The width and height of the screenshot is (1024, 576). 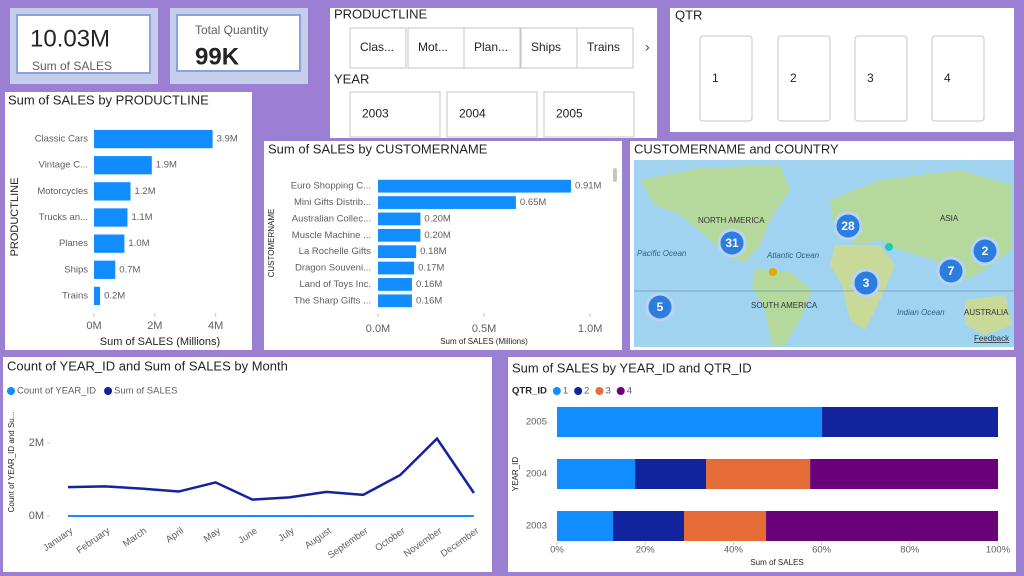 I want to click on slicer-title: PRODUCTLINE, so click(x=381, y=13).